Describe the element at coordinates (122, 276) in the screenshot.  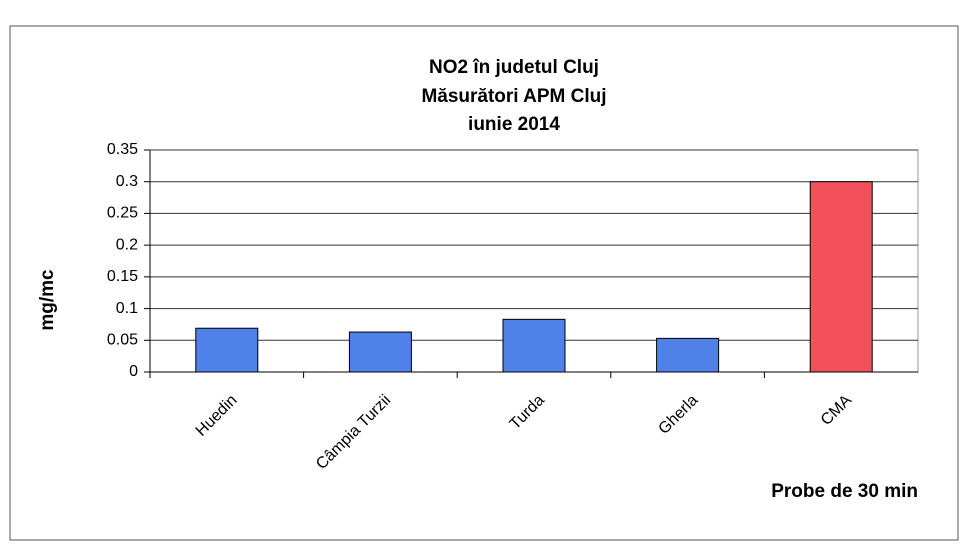
I see `y-tick-label: 0.15` at that location.